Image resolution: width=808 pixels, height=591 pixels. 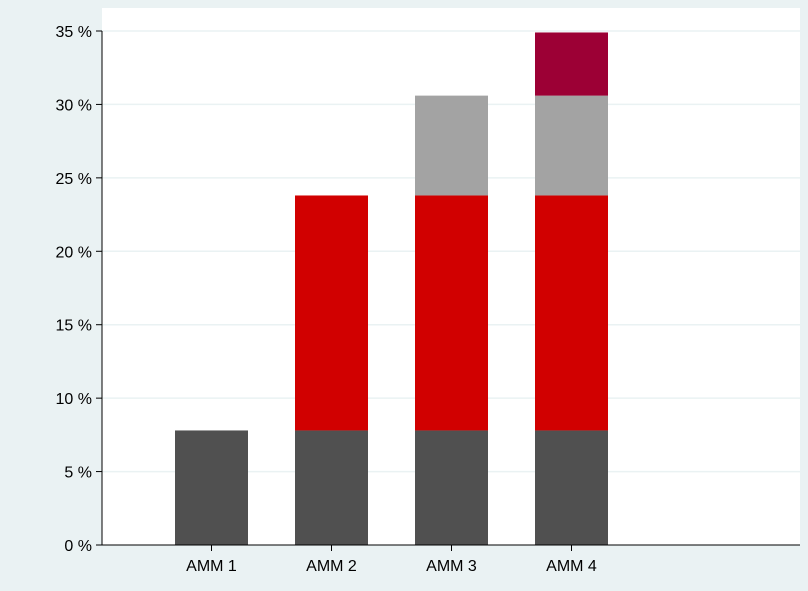 What do you see at coordinates (78, 546) in the screenshot?
I see `y-tick-label: 0 %` at bounding box center [78, 546].